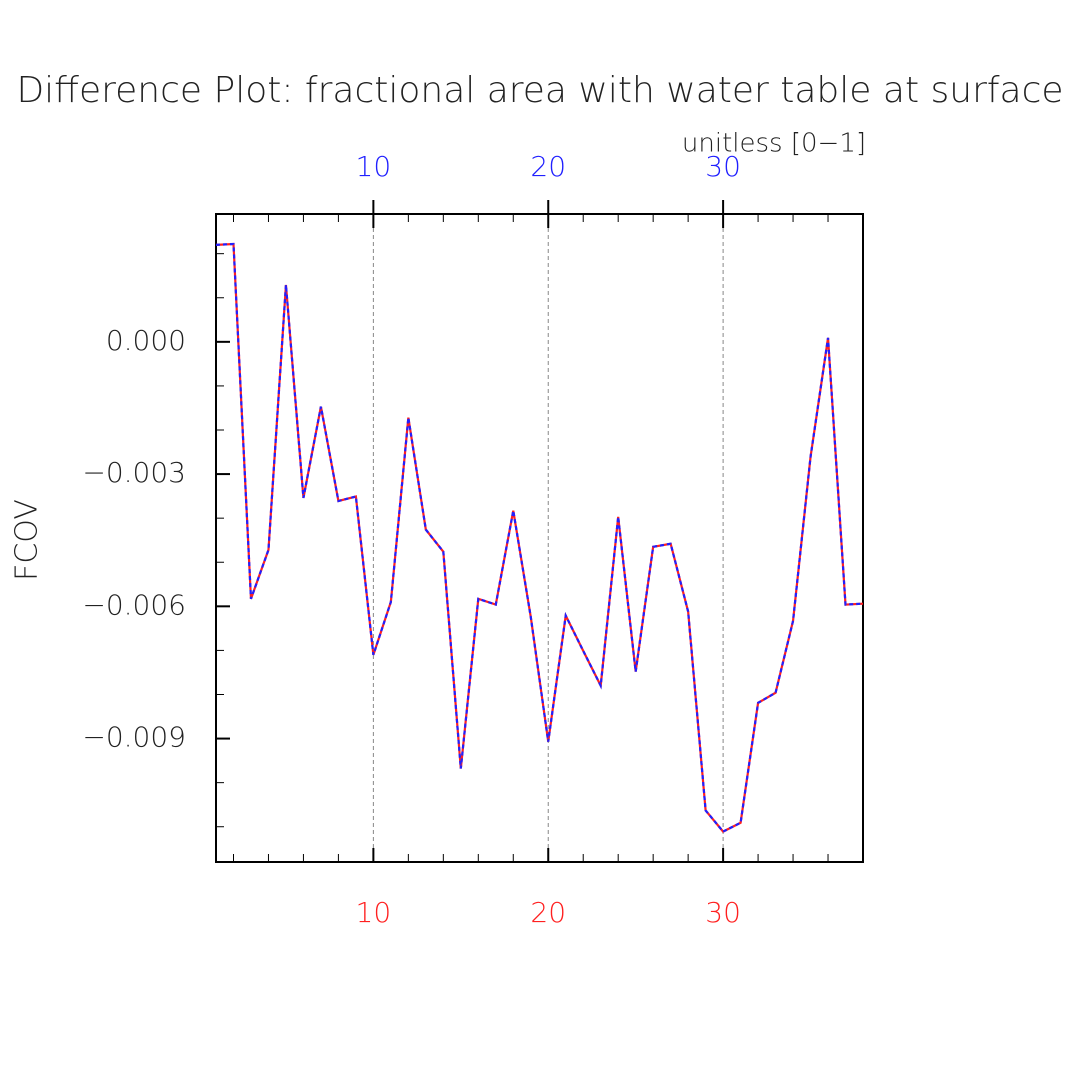 The height and width of the screenshot is (1080, 1080). Describe the element at coordinates (134, 737) in the screenshot. I see `y-tick-label: −0.009` at that location.